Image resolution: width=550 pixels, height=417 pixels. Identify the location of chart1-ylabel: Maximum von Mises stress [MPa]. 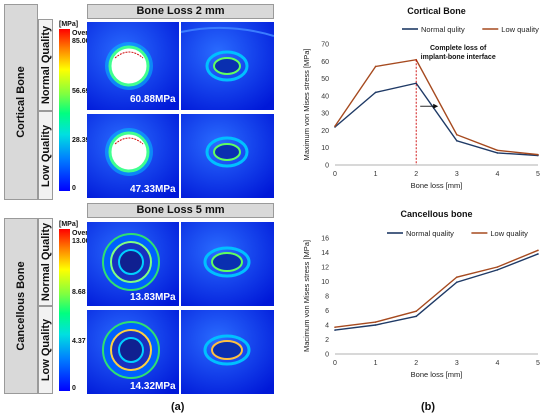
(306, 104).